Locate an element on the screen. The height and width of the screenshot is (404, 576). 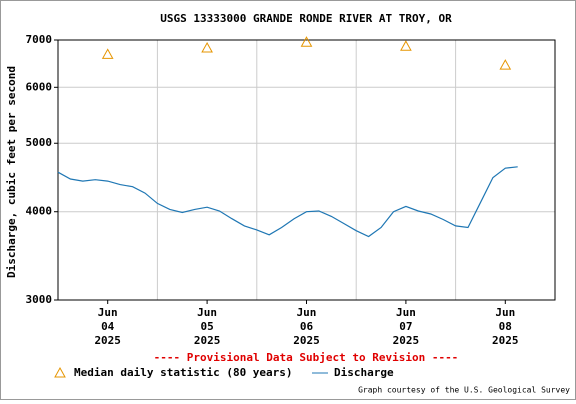
x-tick-label-line: 04 is located at coordinates (108, 326).